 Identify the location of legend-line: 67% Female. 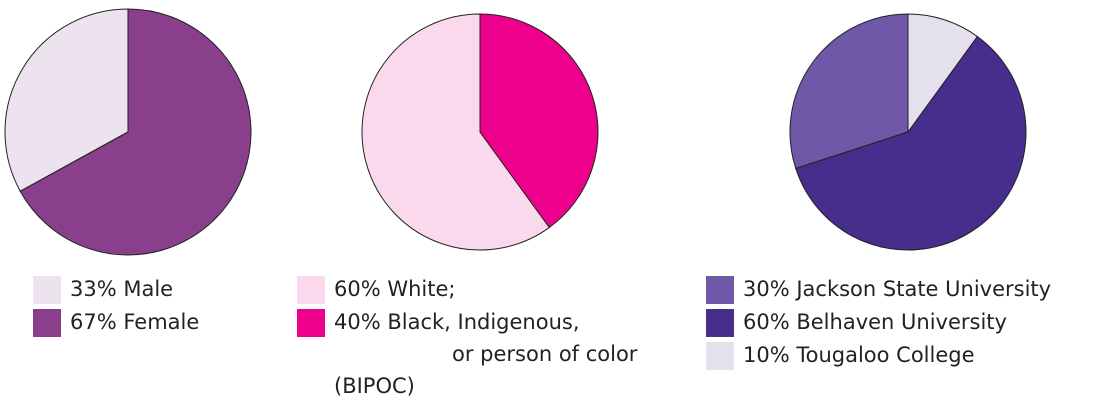
(134, 322).